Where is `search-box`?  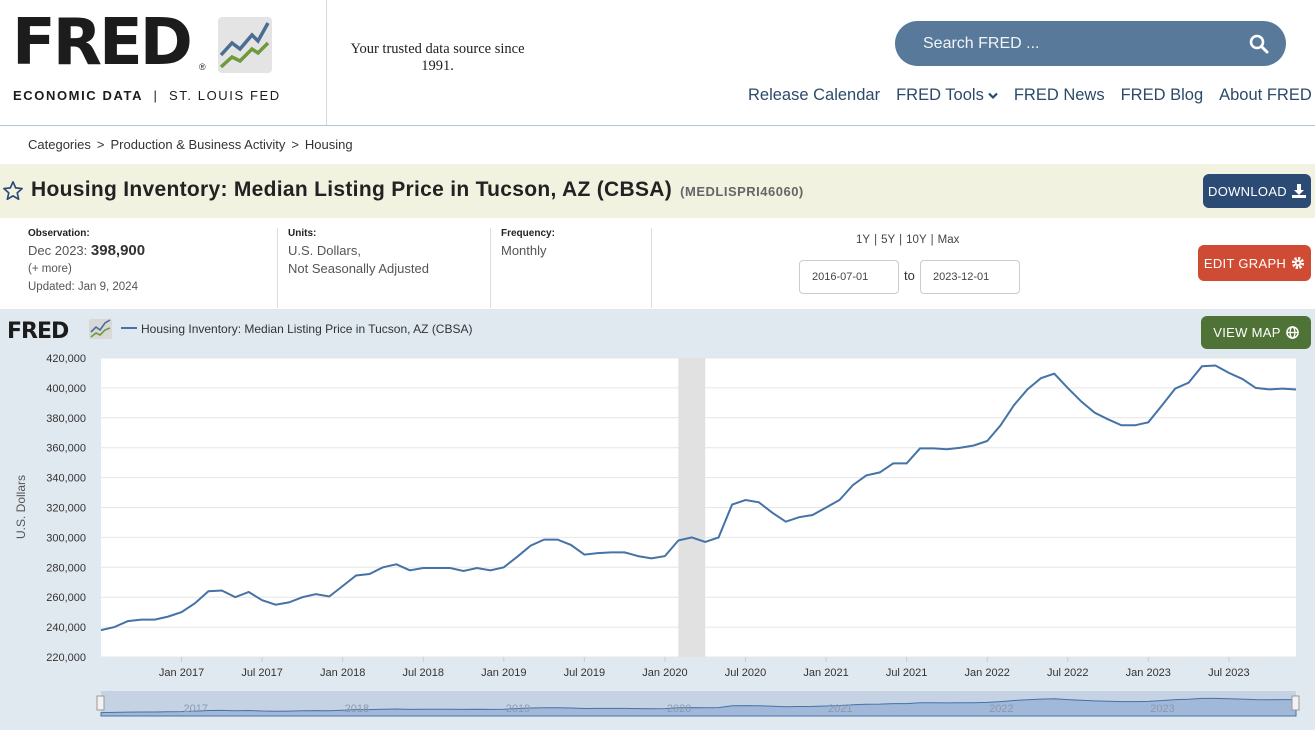 search-box is located at coordinates (1090, 43).